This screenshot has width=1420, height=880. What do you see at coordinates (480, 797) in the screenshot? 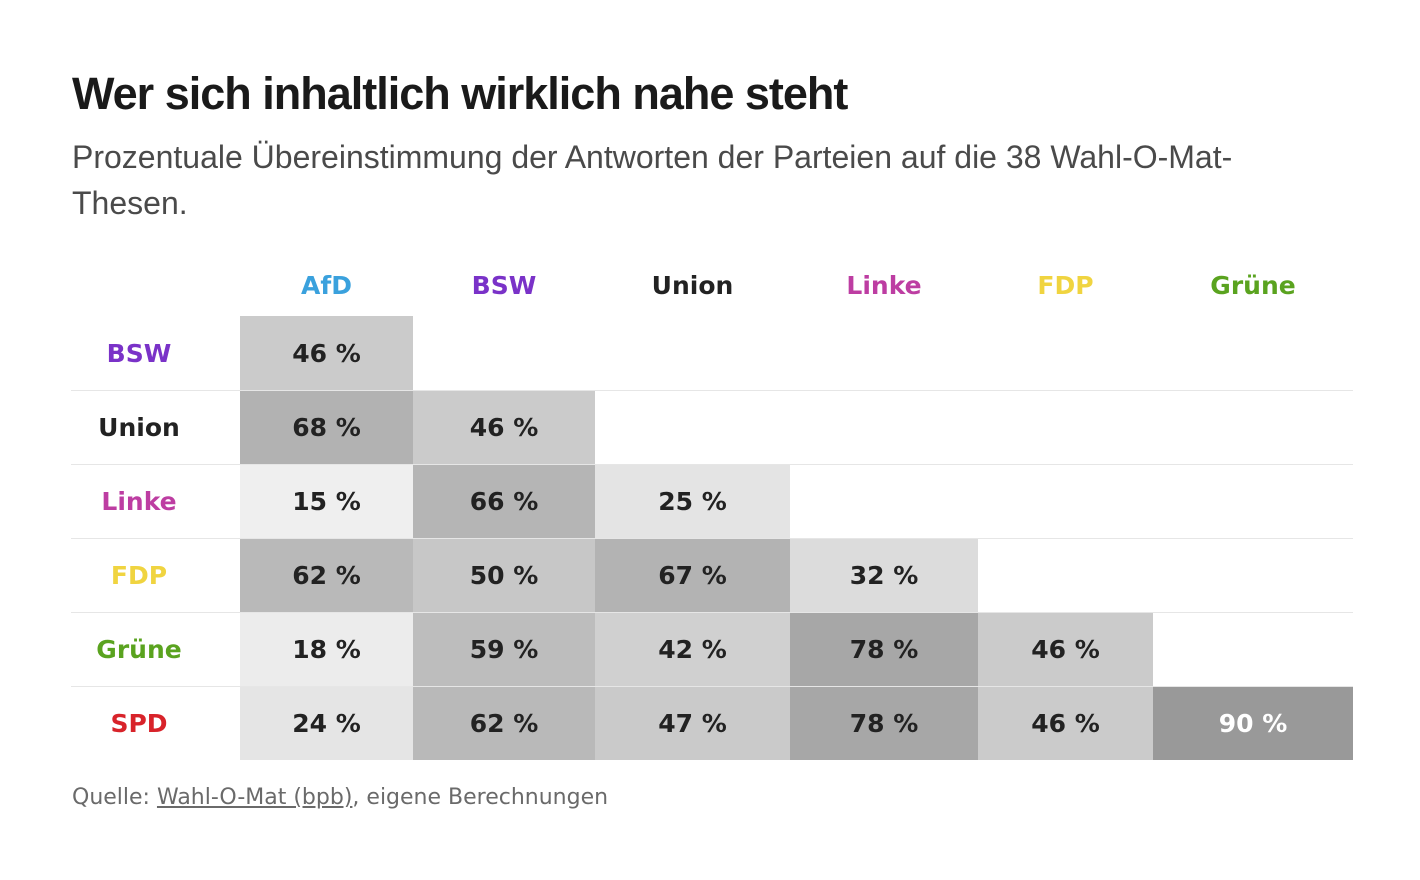
I see `source-suffix: , eigene Berechnungen` at bounding box center [480, 797].